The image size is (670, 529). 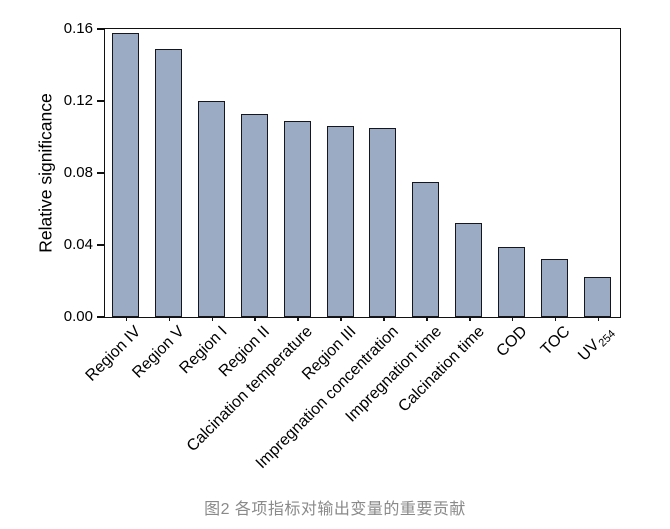 I want to click on x-axis-label-uv254: UV254, so click(x=596, y=346).